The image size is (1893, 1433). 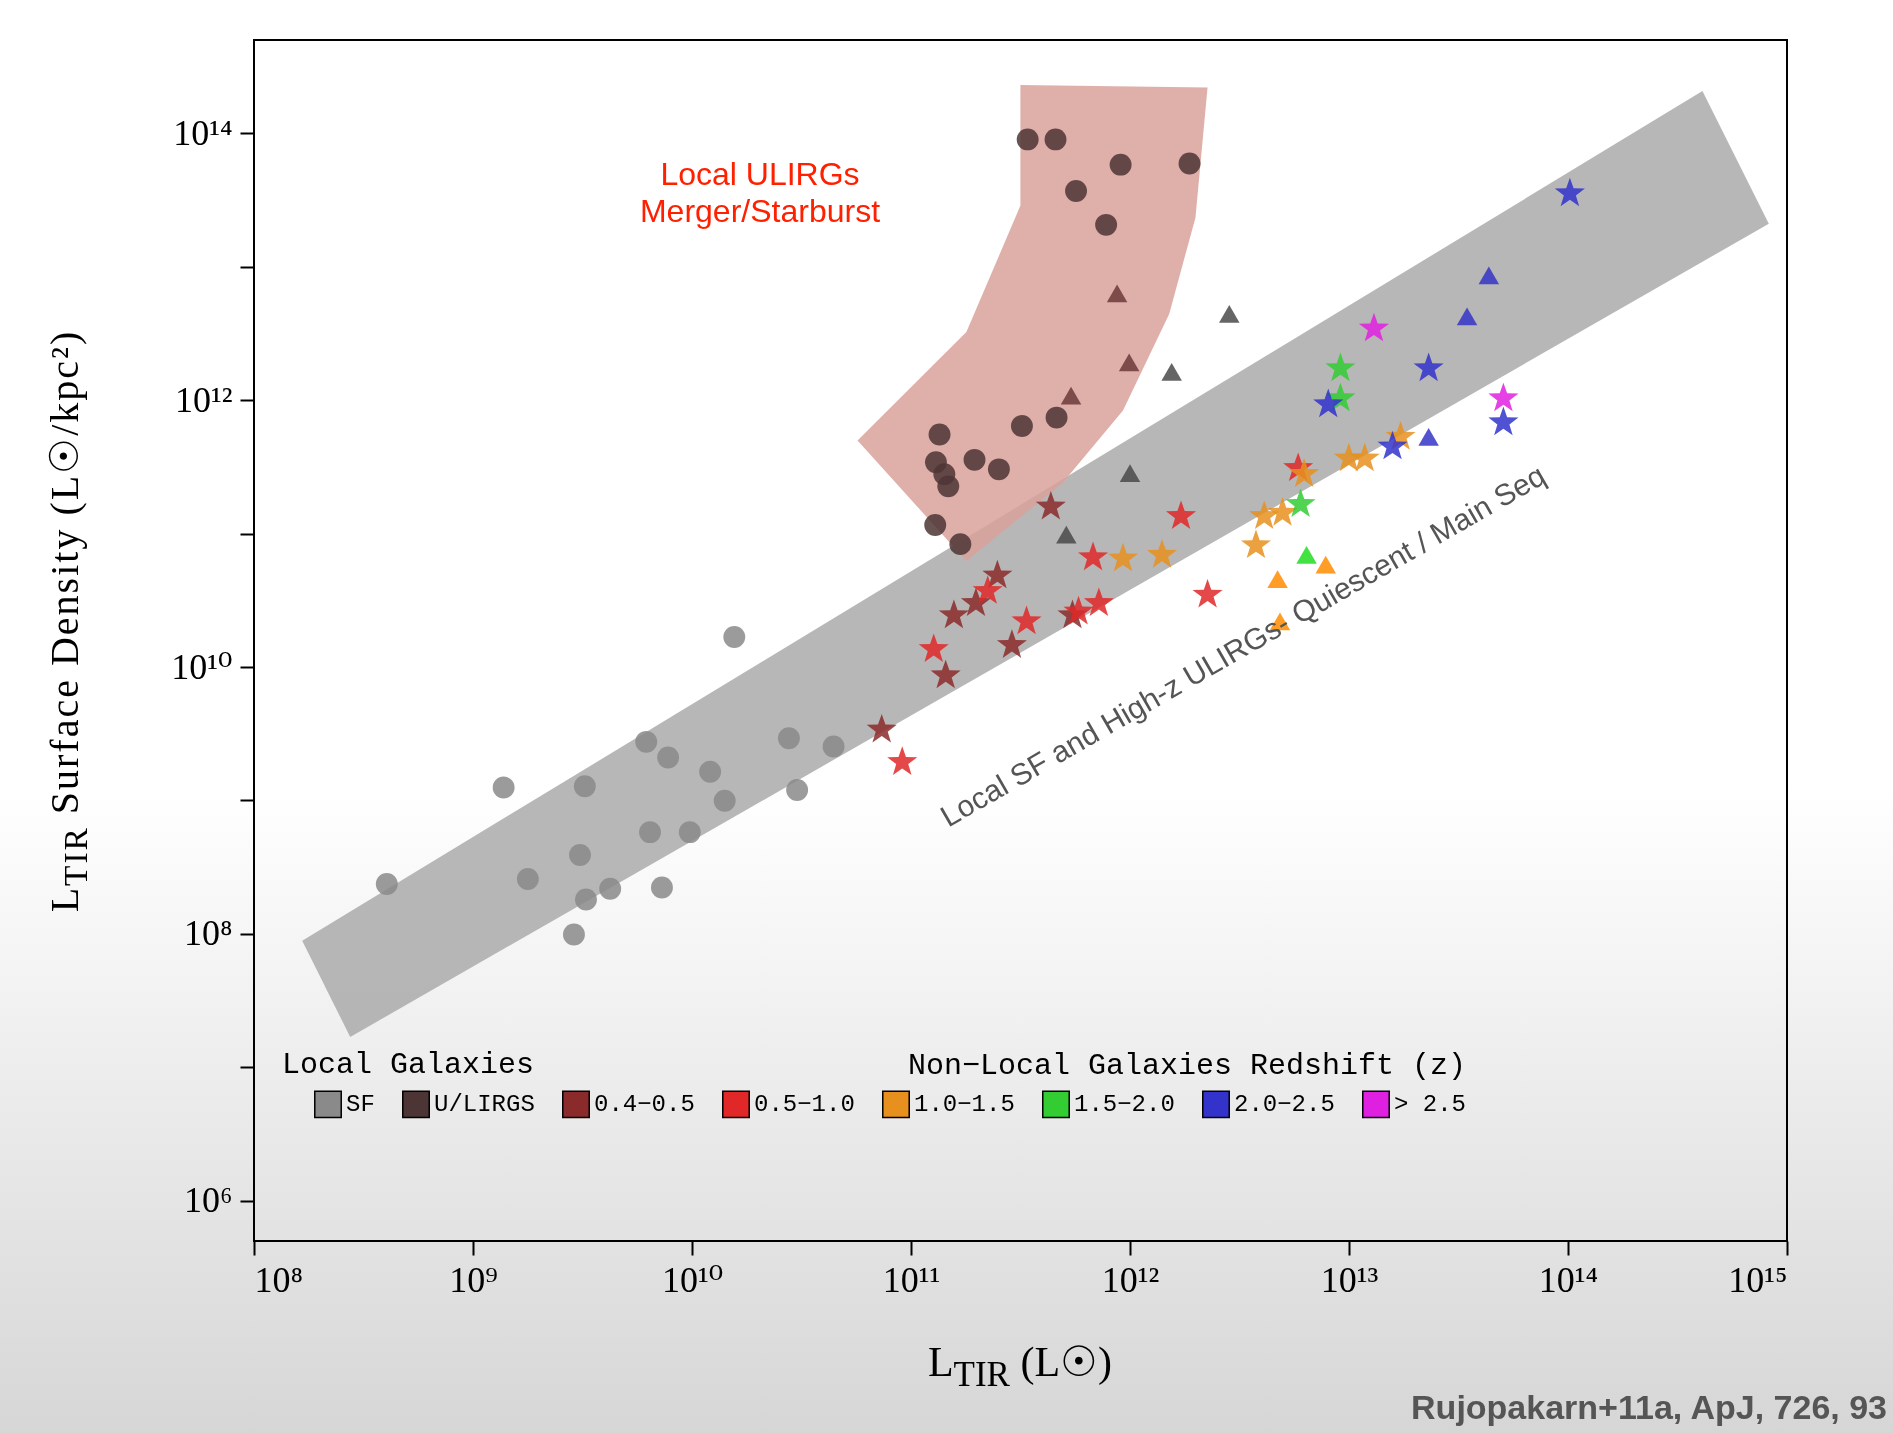 What do you see at coordinates (1568, 1279) in the screenshot?
I see `x-tick-label: 10¹⁴` at bounding box center [1568, 1279].